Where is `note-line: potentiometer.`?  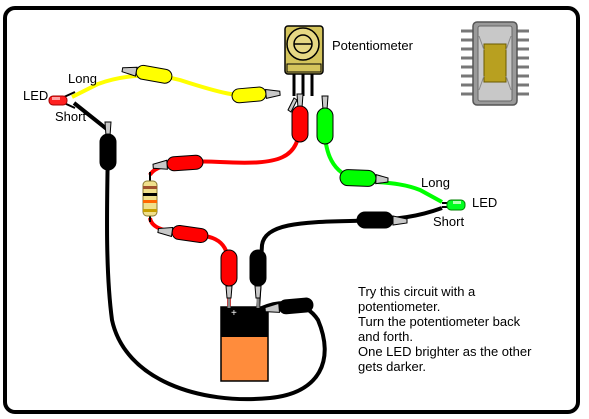
note-line: potentiometer. is located at coordinates (399, 306).